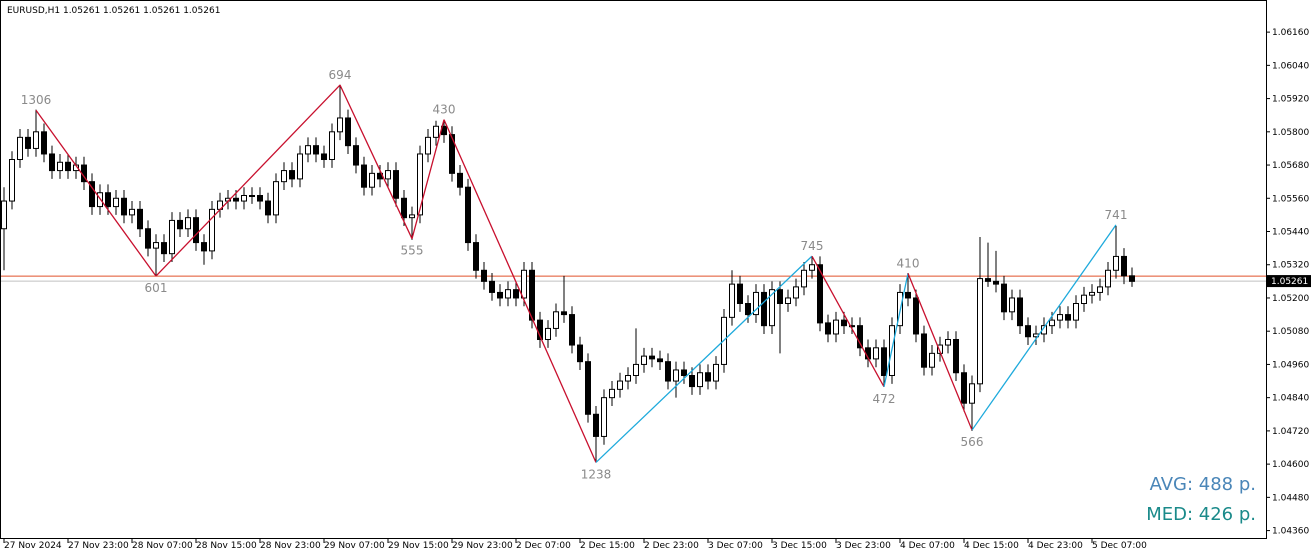 This screenshot has height=559, width=1313. I want to click on y-tick-label: 1.04360, so click(1290, 532).